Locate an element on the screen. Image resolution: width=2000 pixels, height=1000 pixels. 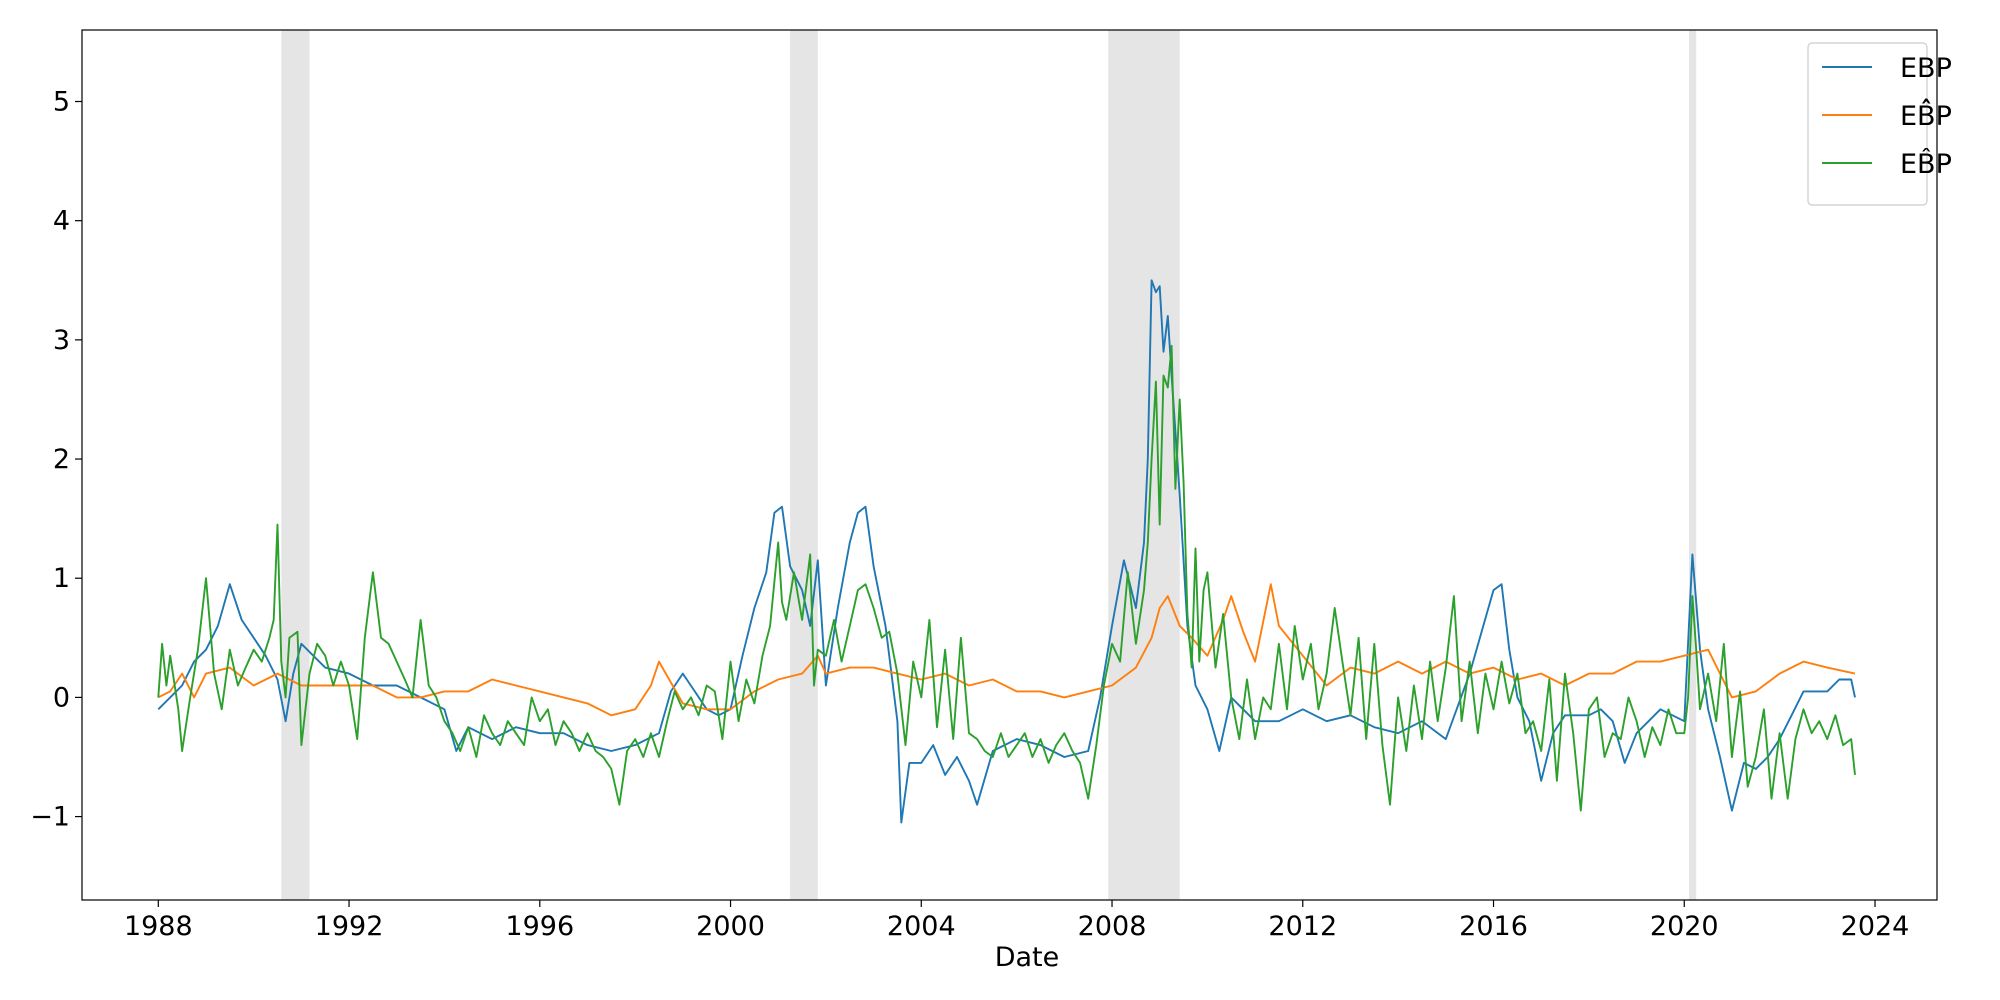
x-tick-label: 2004 is located at coordinates (921, 926).